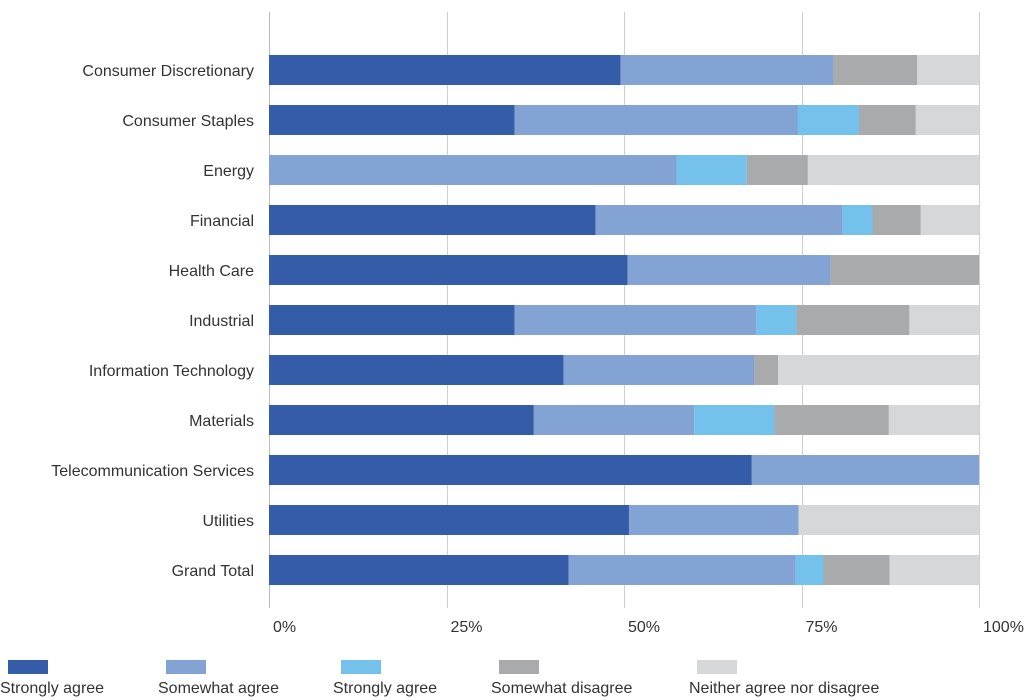  I want to click on legend-label: Somewhat agree, so click(218, 688).